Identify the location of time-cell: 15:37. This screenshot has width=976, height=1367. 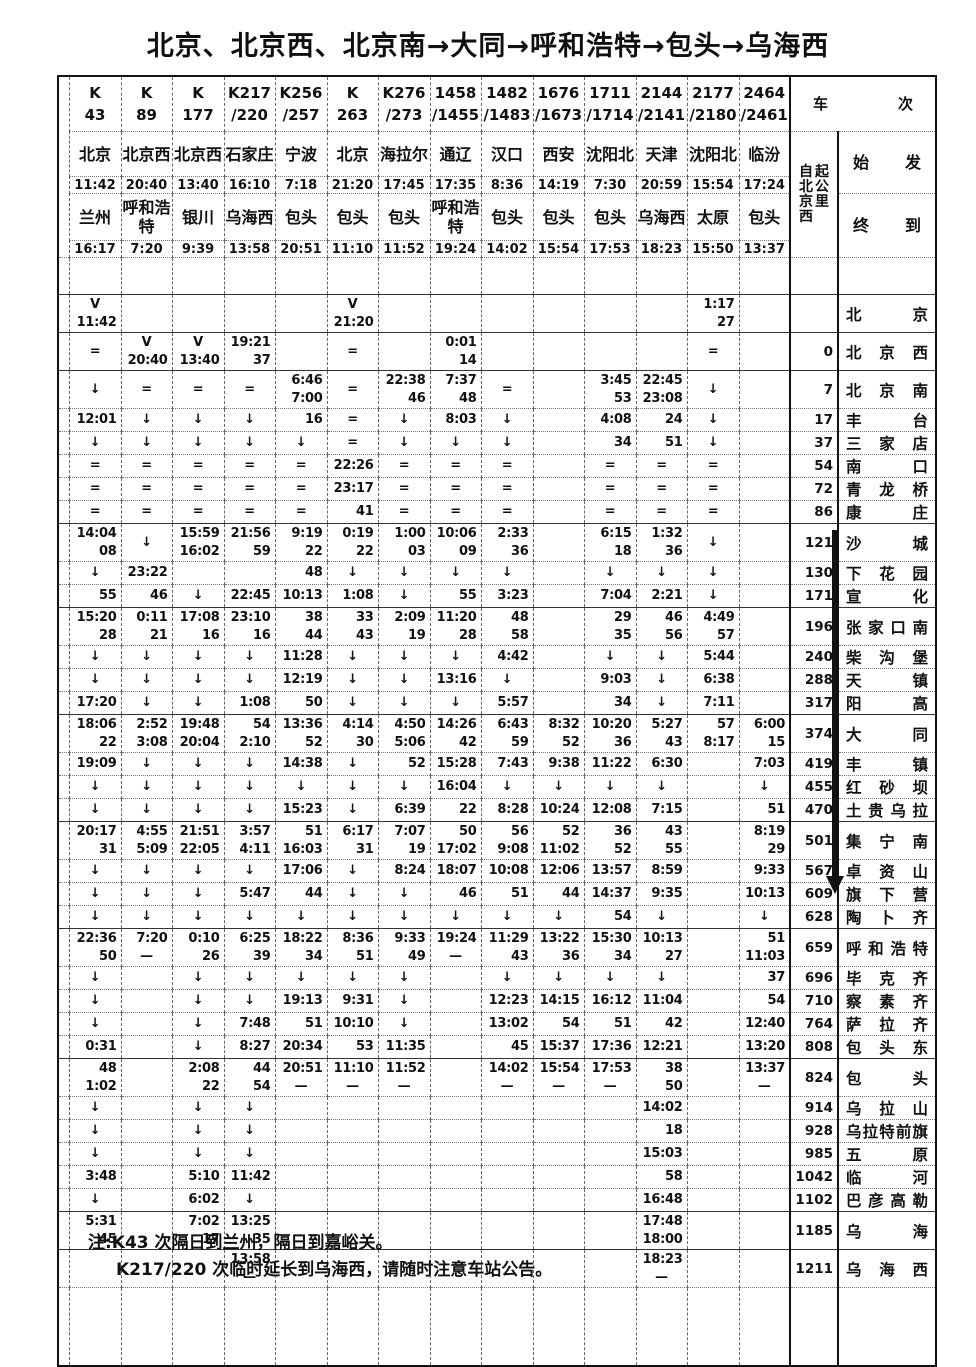
(559, 1047).